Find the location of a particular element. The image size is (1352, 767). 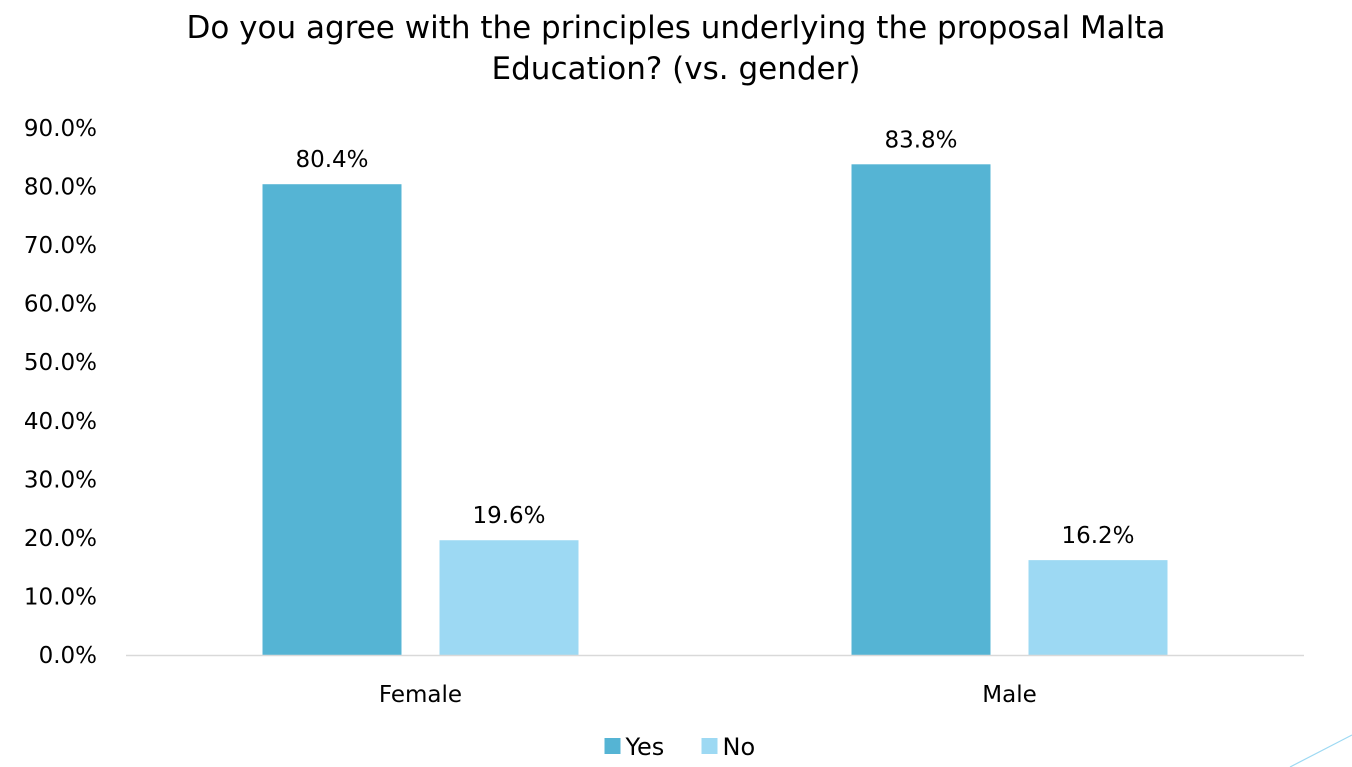

bar-no-female is located at coordinates (509, 597).